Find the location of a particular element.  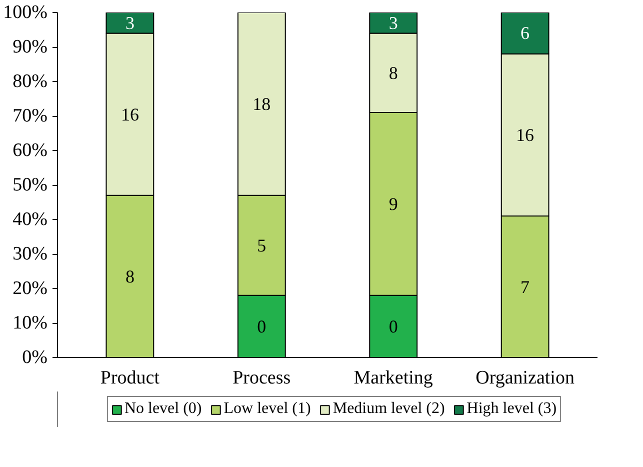

annotation: 7 is located at coordinates (525, 286).